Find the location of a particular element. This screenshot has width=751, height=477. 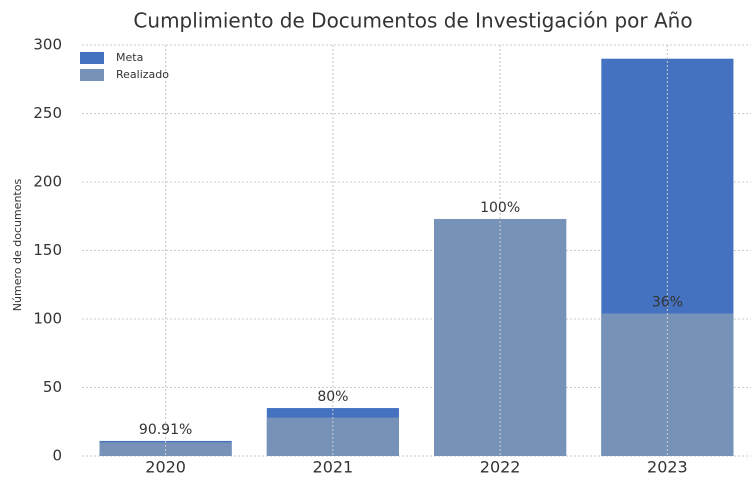

x-tick-label: 2020 is located at coordinates (165, 467).